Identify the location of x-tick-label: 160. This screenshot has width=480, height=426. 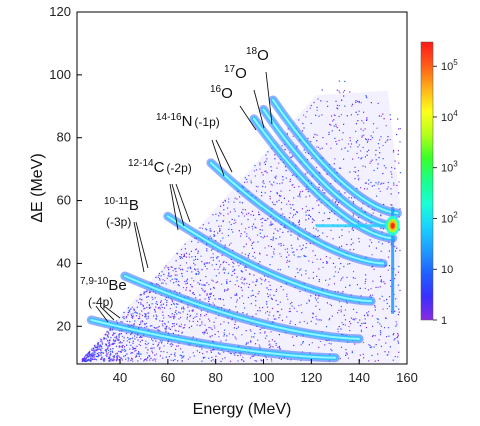
(407, 377).